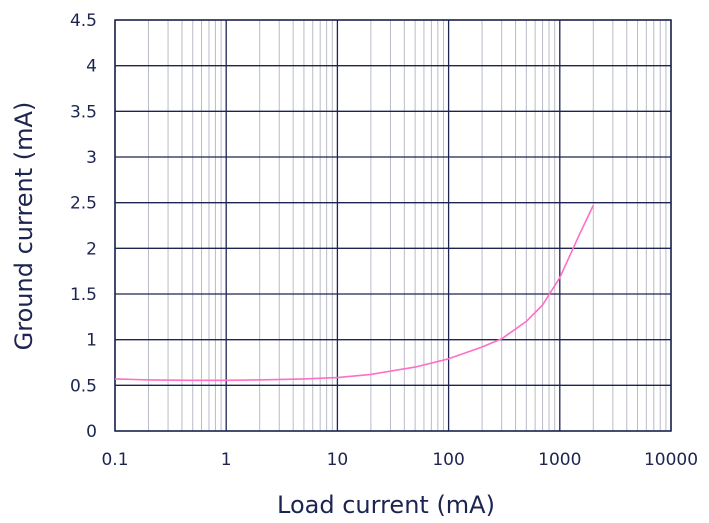  What do you see at coordinates (91, 432) in the screenshot?
I see `y-tick-label: 0` at bounding box center [91, 432].